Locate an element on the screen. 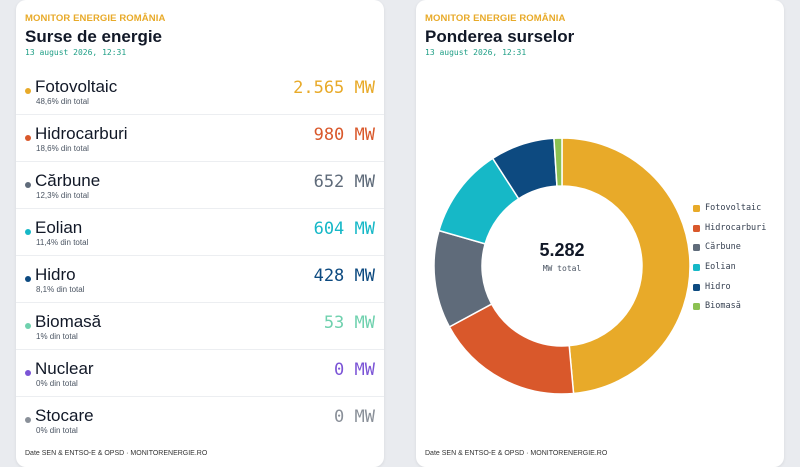 The height and width of the screenshot is (467, 800). source-value: 604 MW is located at coordinates (344, 229).